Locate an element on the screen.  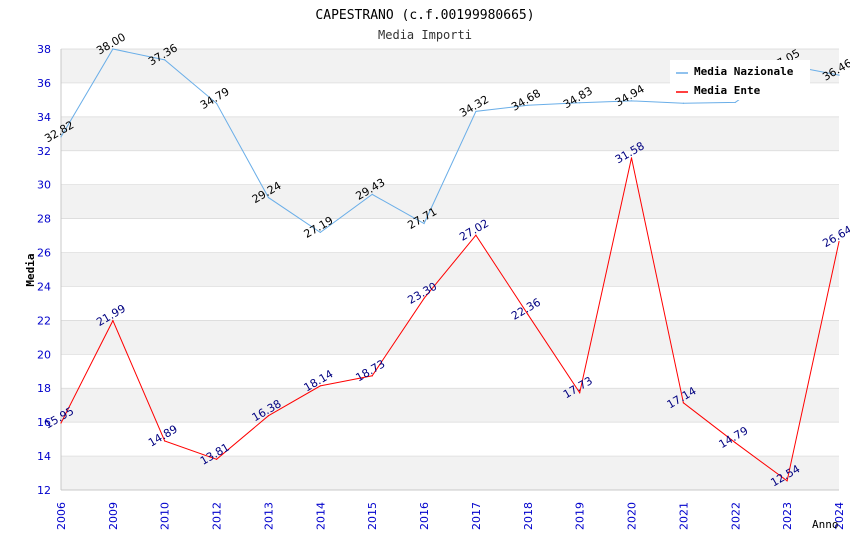
x-tick-label: 2015 is located at coordinates (372, 516).